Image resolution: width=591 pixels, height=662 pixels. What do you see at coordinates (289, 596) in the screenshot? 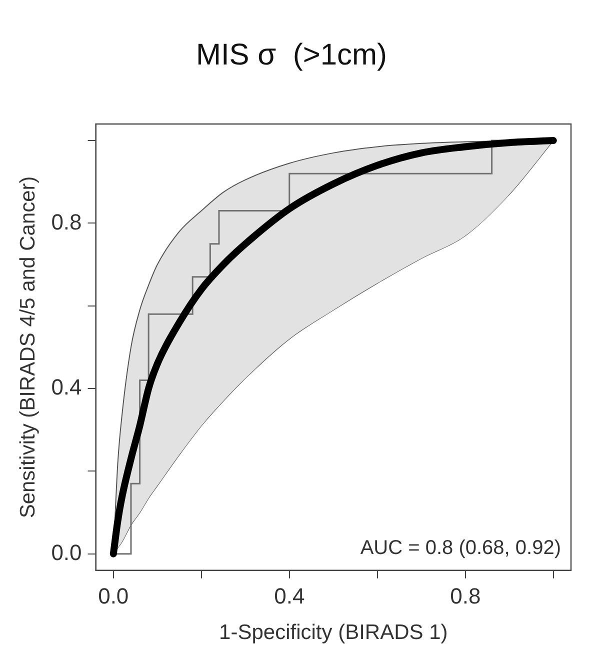
I see `x-tick-label: 0.4` at bounding box center [289, 596].